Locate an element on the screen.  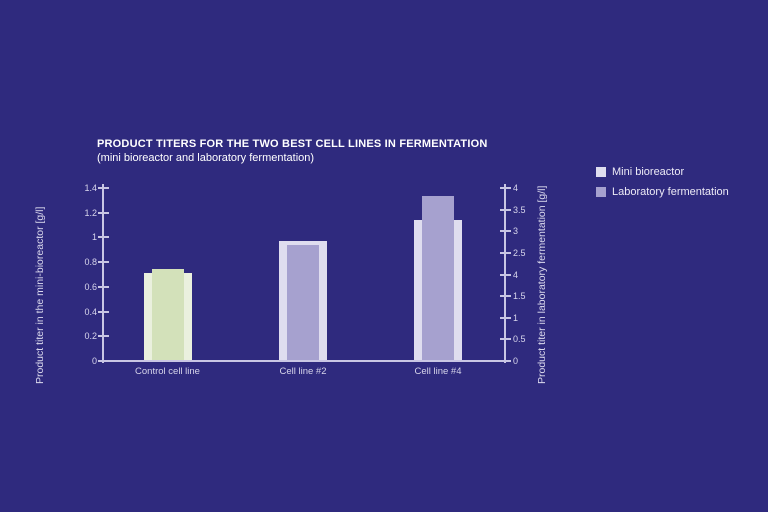
left-axis-tick-label: 0.6 is located at coordinates (90, 286).